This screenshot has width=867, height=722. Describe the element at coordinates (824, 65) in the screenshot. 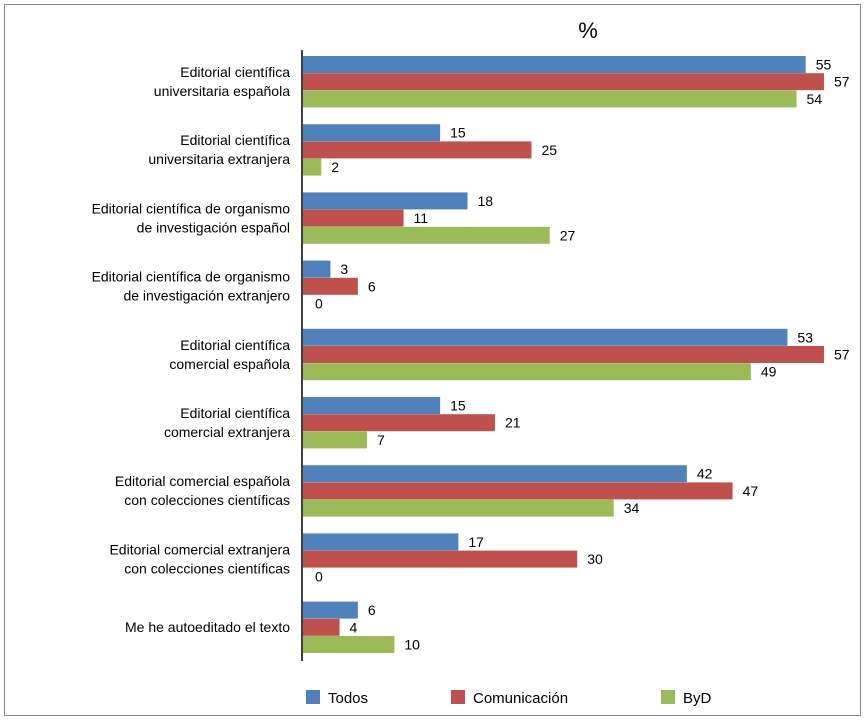

I see `data-label: 55` at that location.